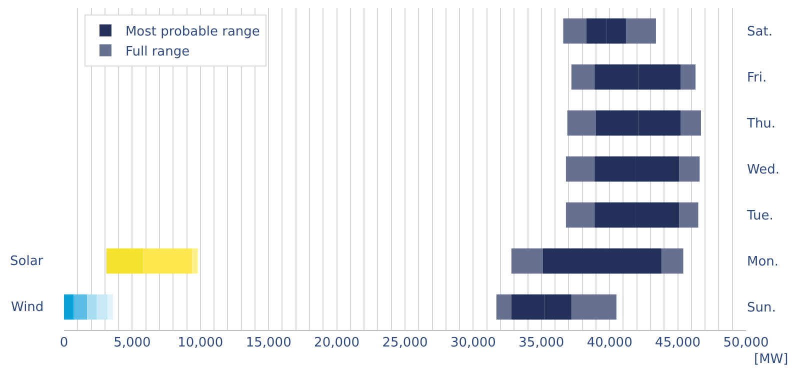 This screenshot has width=812, height=375. What do you see at coordinates (473, 343) in the screenshot?
I see `x-tick-label: 30,000` at bounding box center [473, 343].